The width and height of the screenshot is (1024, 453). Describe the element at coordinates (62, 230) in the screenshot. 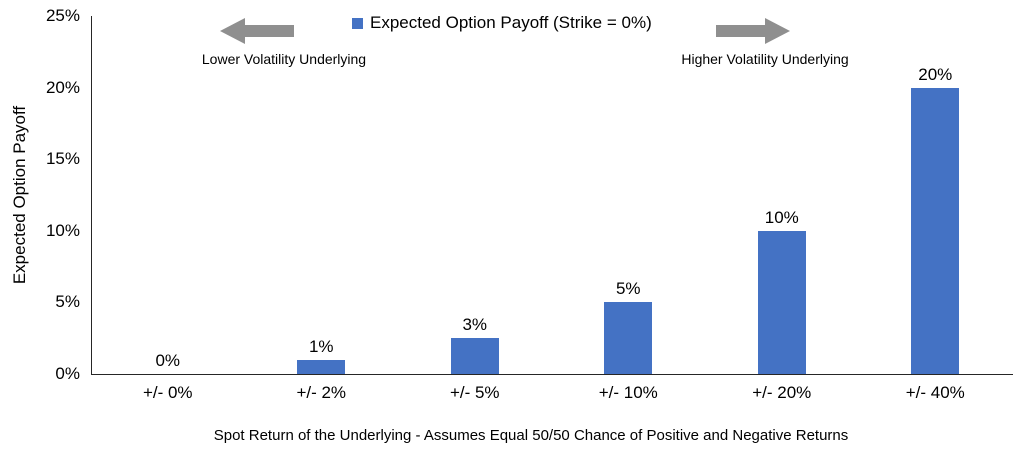

I see `y-tick-label: 10%` at that location.